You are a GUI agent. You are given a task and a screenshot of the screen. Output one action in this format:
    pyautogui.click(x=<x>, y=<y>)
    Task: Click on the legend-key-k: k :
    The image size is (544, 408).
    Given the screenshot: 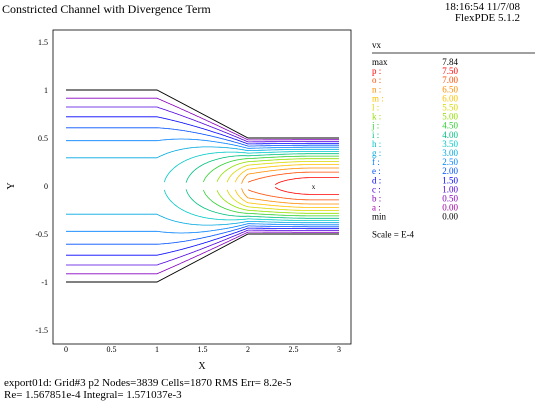 What is the action you would take?
    pyautogui.click(x=376, y=117)
    